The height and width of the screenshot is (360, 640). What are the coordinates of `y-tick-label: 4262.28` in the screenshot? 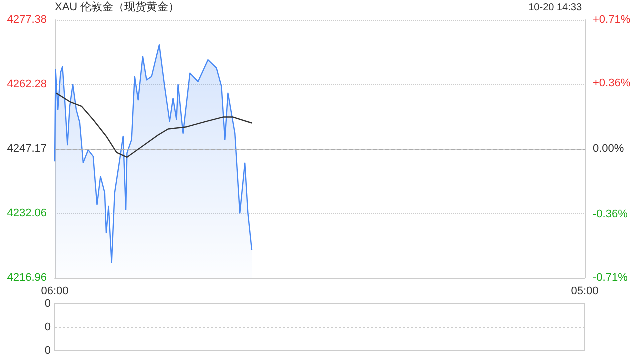 It's located at (27, 84).